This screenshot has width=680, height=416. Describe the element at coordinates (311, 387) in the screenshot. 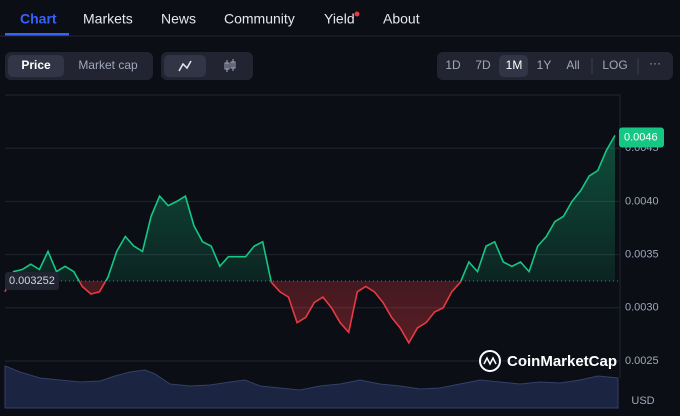

I see `volume-area` at that location.